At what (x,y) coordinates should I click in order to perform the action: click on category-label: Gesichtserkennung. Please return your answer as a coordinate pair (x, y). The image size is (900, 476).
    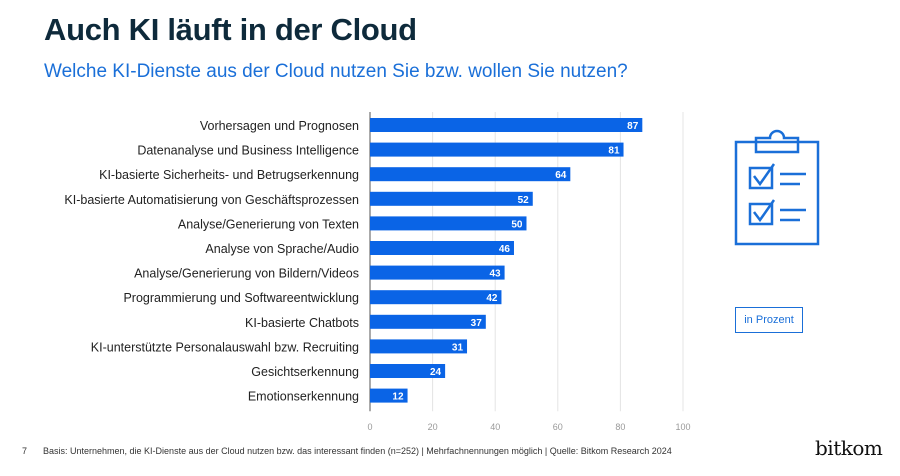
    Looking at the image, I should click on (305, 372).